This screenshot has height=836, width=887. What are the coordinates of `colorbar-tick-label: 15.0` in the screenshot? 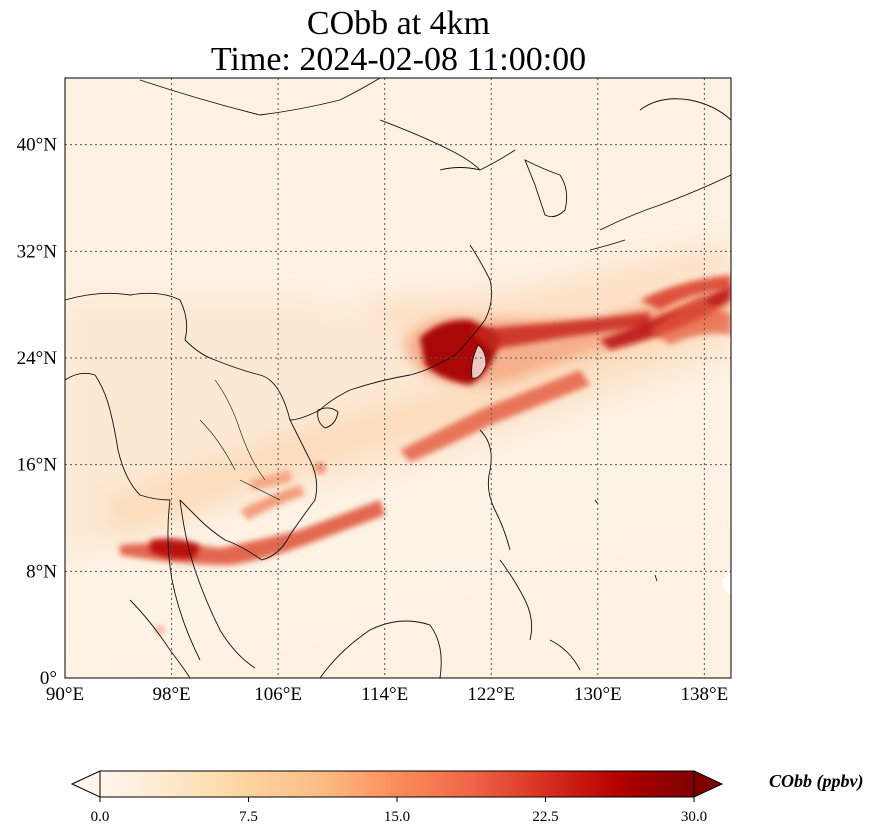 It's located at (397, 817).